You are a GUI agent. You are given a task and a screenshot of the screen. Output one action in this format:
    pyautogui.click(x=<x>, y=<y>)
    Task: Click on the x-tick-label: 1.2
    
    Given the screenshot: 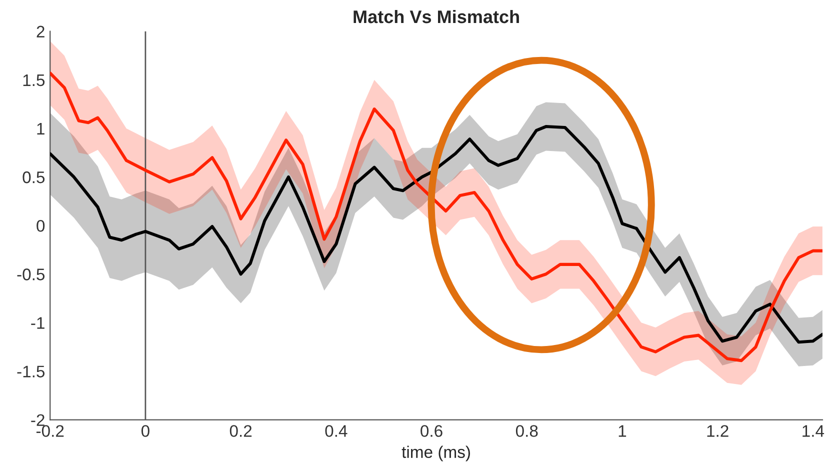 What is the action you would take?
    pyautogui.click(x=717, y=431)
    